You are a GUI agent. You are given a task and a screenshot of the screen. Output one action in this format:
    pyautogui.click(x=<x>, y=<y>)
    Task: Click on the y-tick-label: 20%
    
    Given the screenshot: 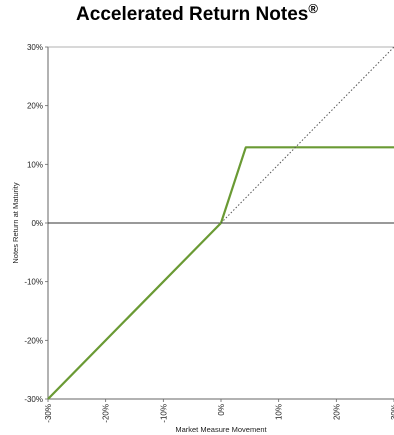 What is the action you would take?
    pyautogui.click(x=35, y=106)
    